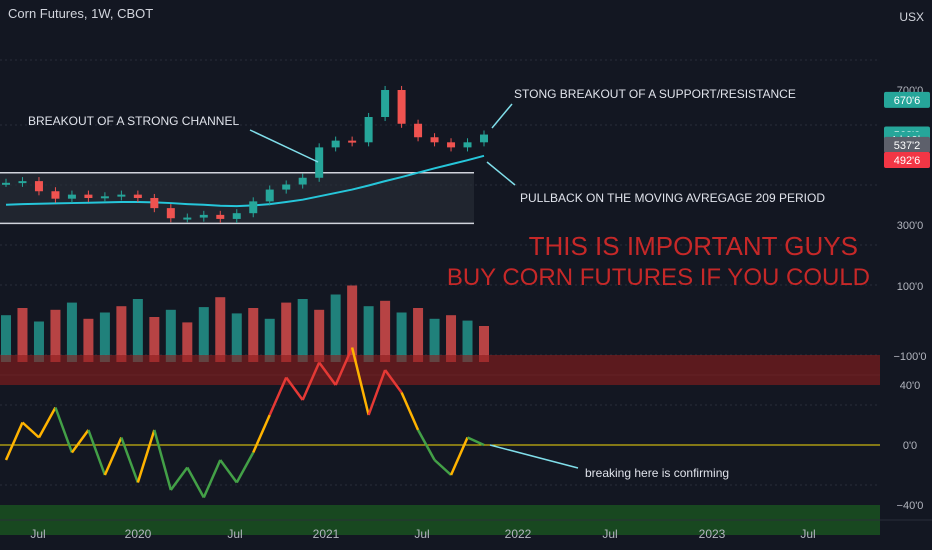 The height and width of the screenshot is (550, 932). I want to click on oscillator-upper-zone, so click(440, 370).